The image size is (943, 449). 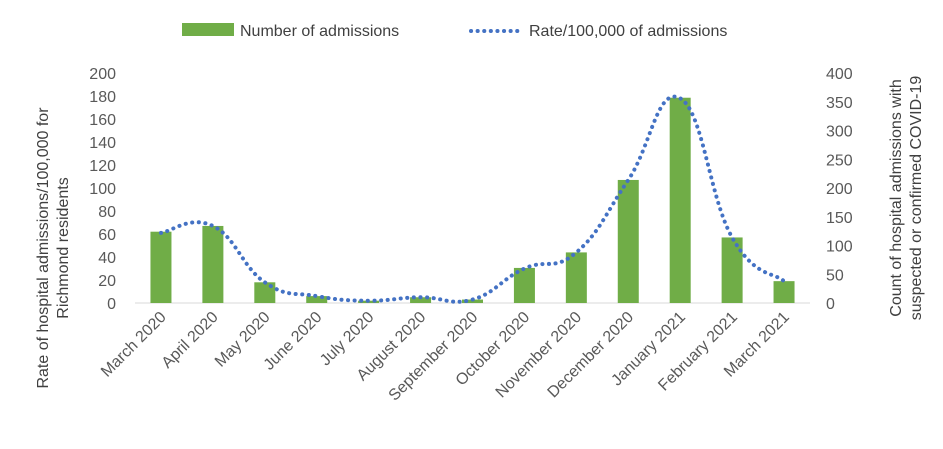 I want to click on left-tick-label: 0, so click(x=111, y=304).